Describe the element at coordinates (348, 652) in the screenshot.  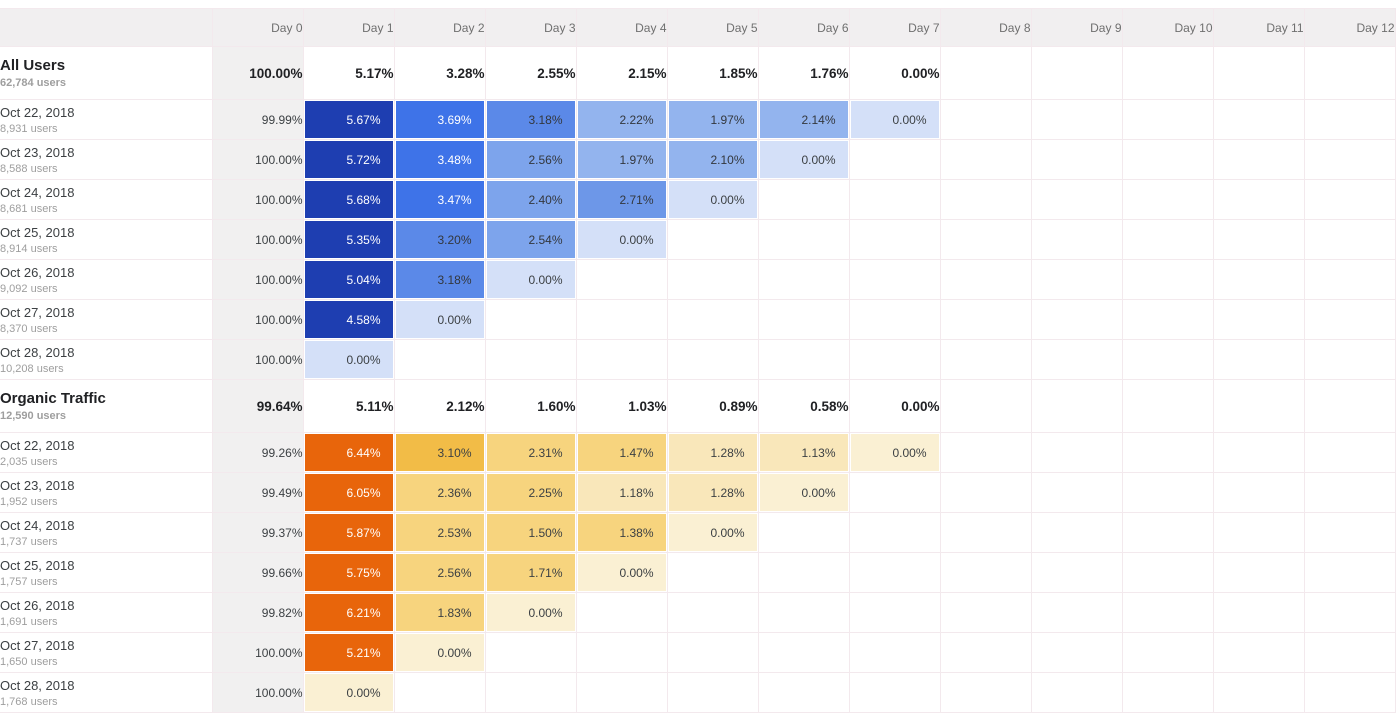
I see `heatmap-cell: 5.21%` at that location.